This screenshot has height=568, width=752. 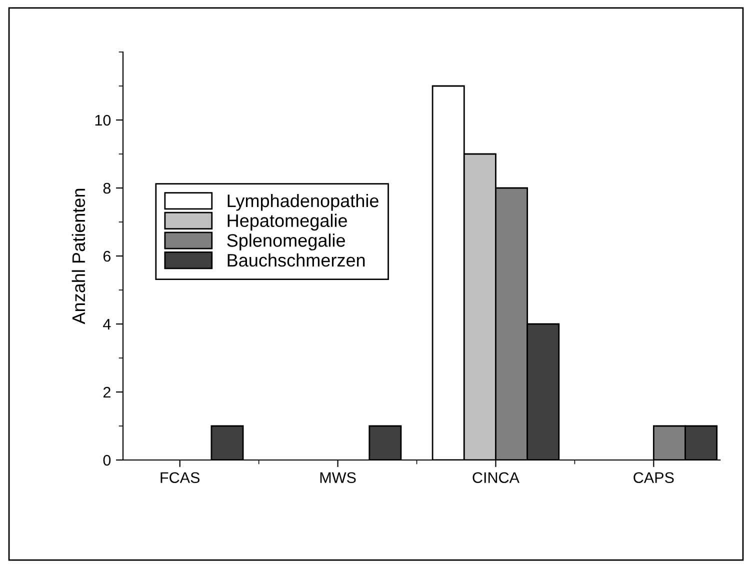 I want to click on y-tick-label: 0, so click(x=107, y=460).